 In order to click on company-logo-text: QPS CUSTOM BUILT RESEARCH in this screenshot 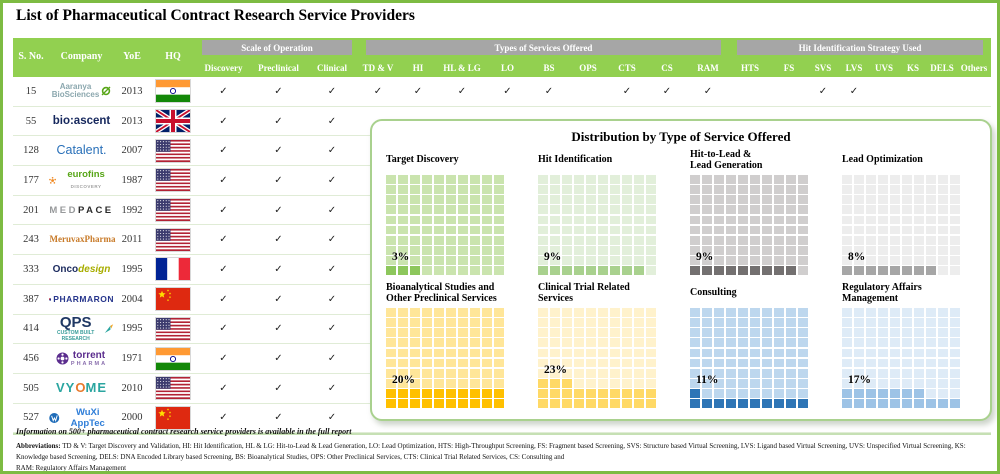, I will do `click(75, 328)`.